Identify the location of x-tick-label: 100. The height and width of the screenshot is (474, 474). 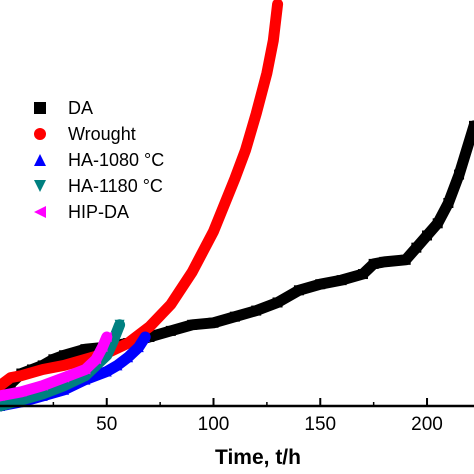
(214, 424).